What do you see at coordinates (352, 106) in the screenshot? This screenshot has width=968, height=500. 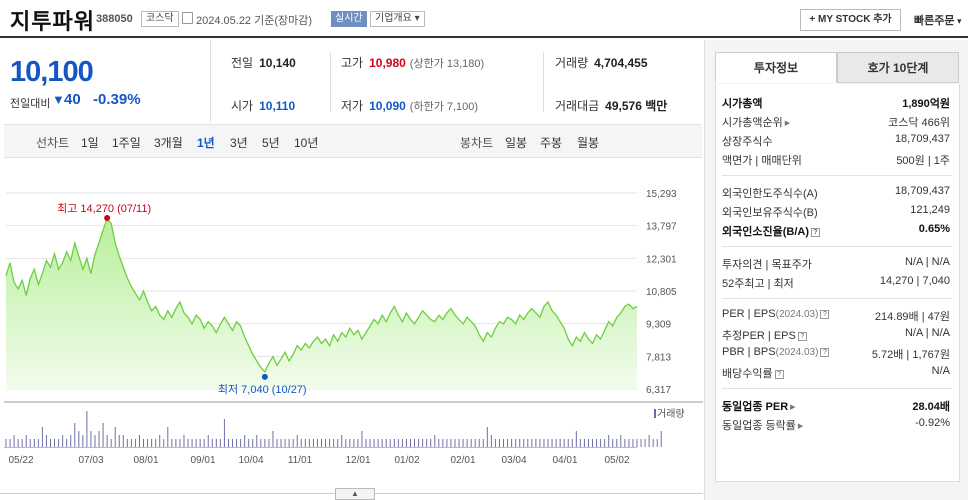 I see `low-label: 저가` at bounding box center [352, 106].